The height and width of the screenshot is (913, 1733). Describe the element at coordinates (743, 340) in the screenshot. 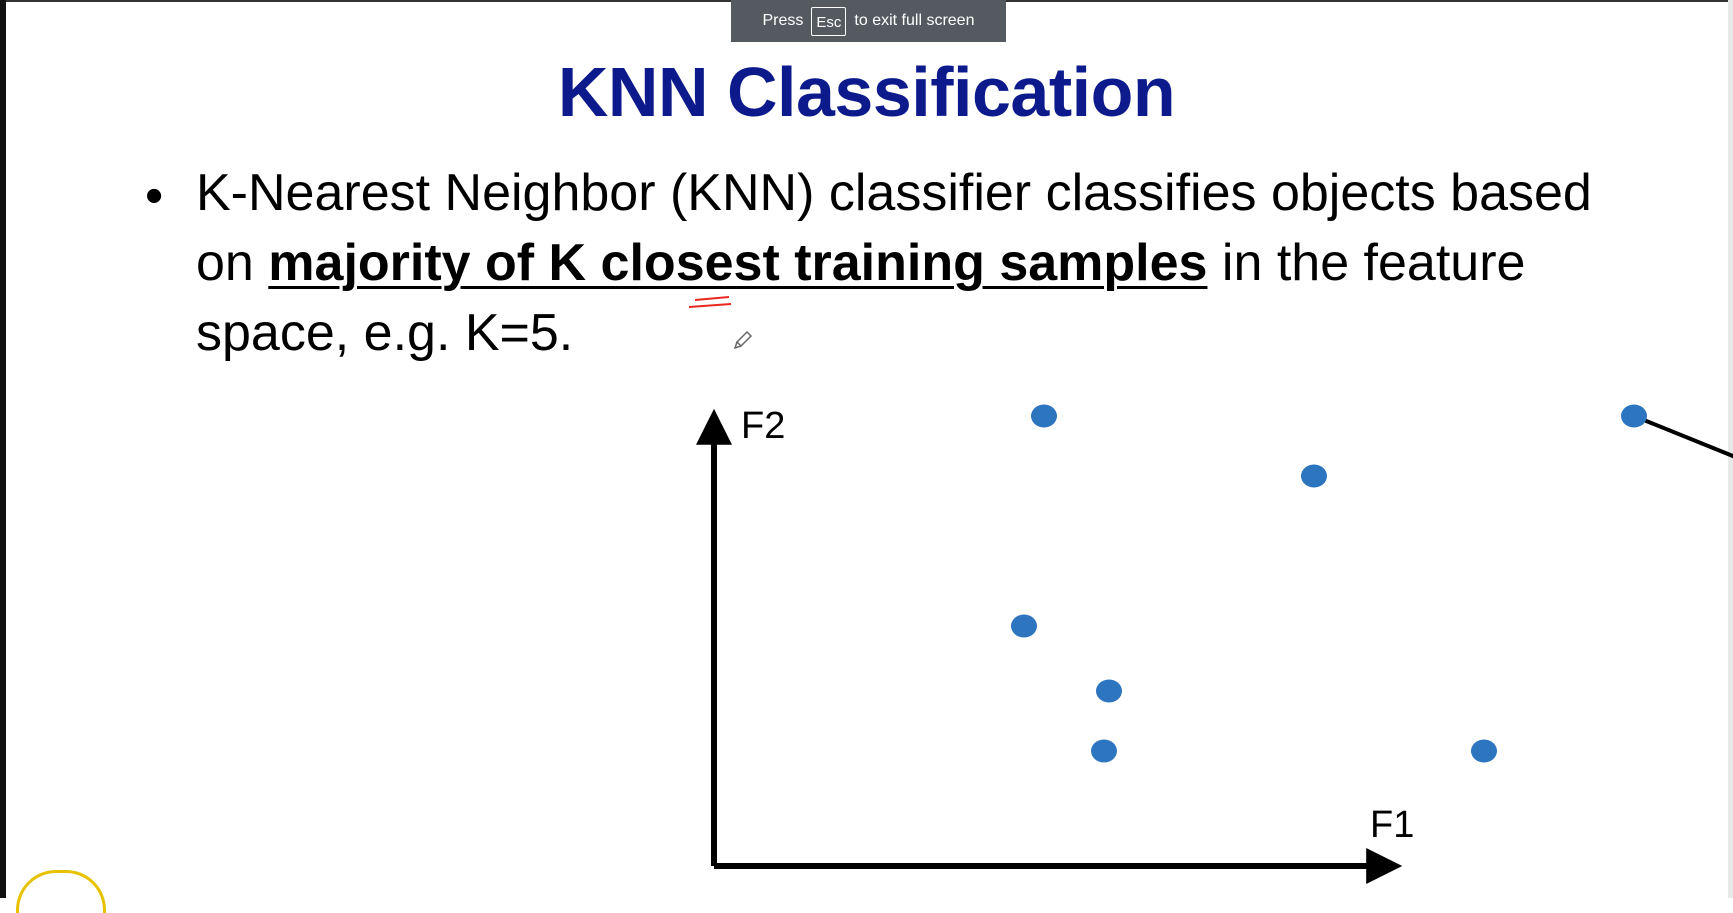

I see `pen-cursor-icon` at that location.